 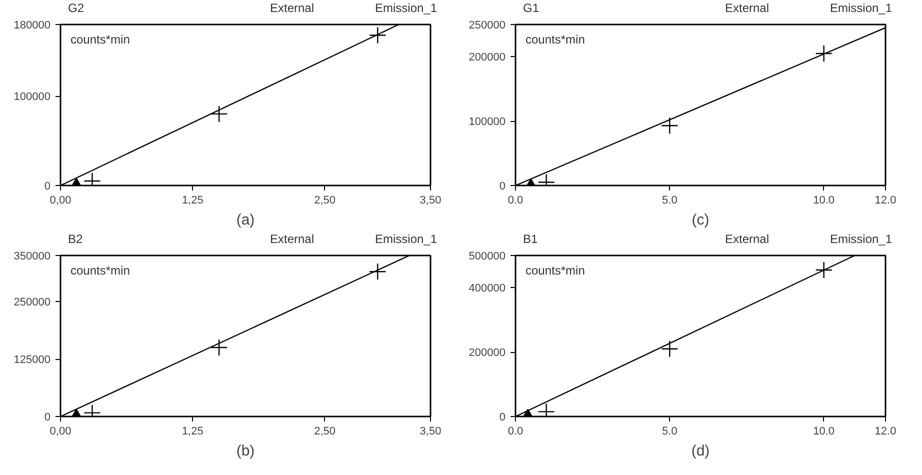 I want to click on chart-title: G1, so click(x=531, y=8).